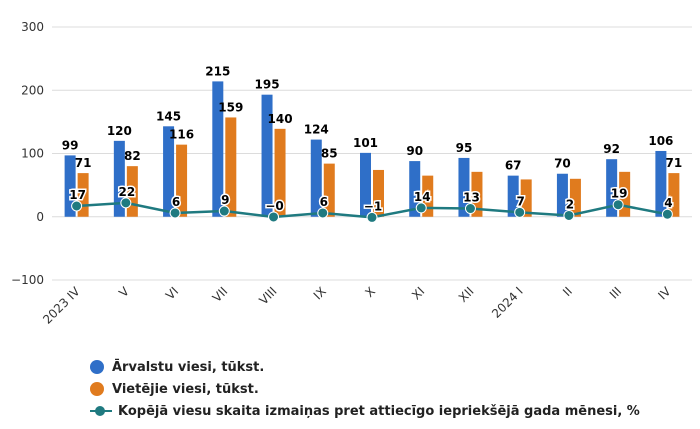  Describe the element at coordinates (365, 367) in the screenshot. I see `legend-item-foreign-guests: Ārvalstu viesi, tūkst.` at that location.